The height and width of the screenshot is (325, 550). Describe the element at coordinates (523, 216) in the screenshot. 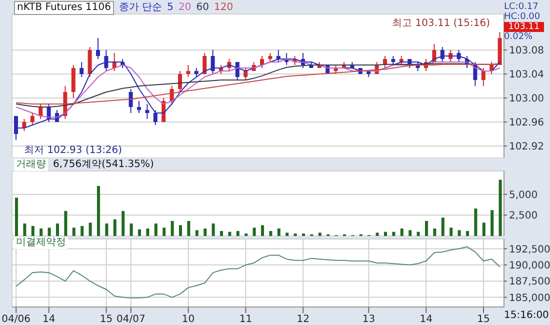

I see `y-tick-label: 2,500` at that location.